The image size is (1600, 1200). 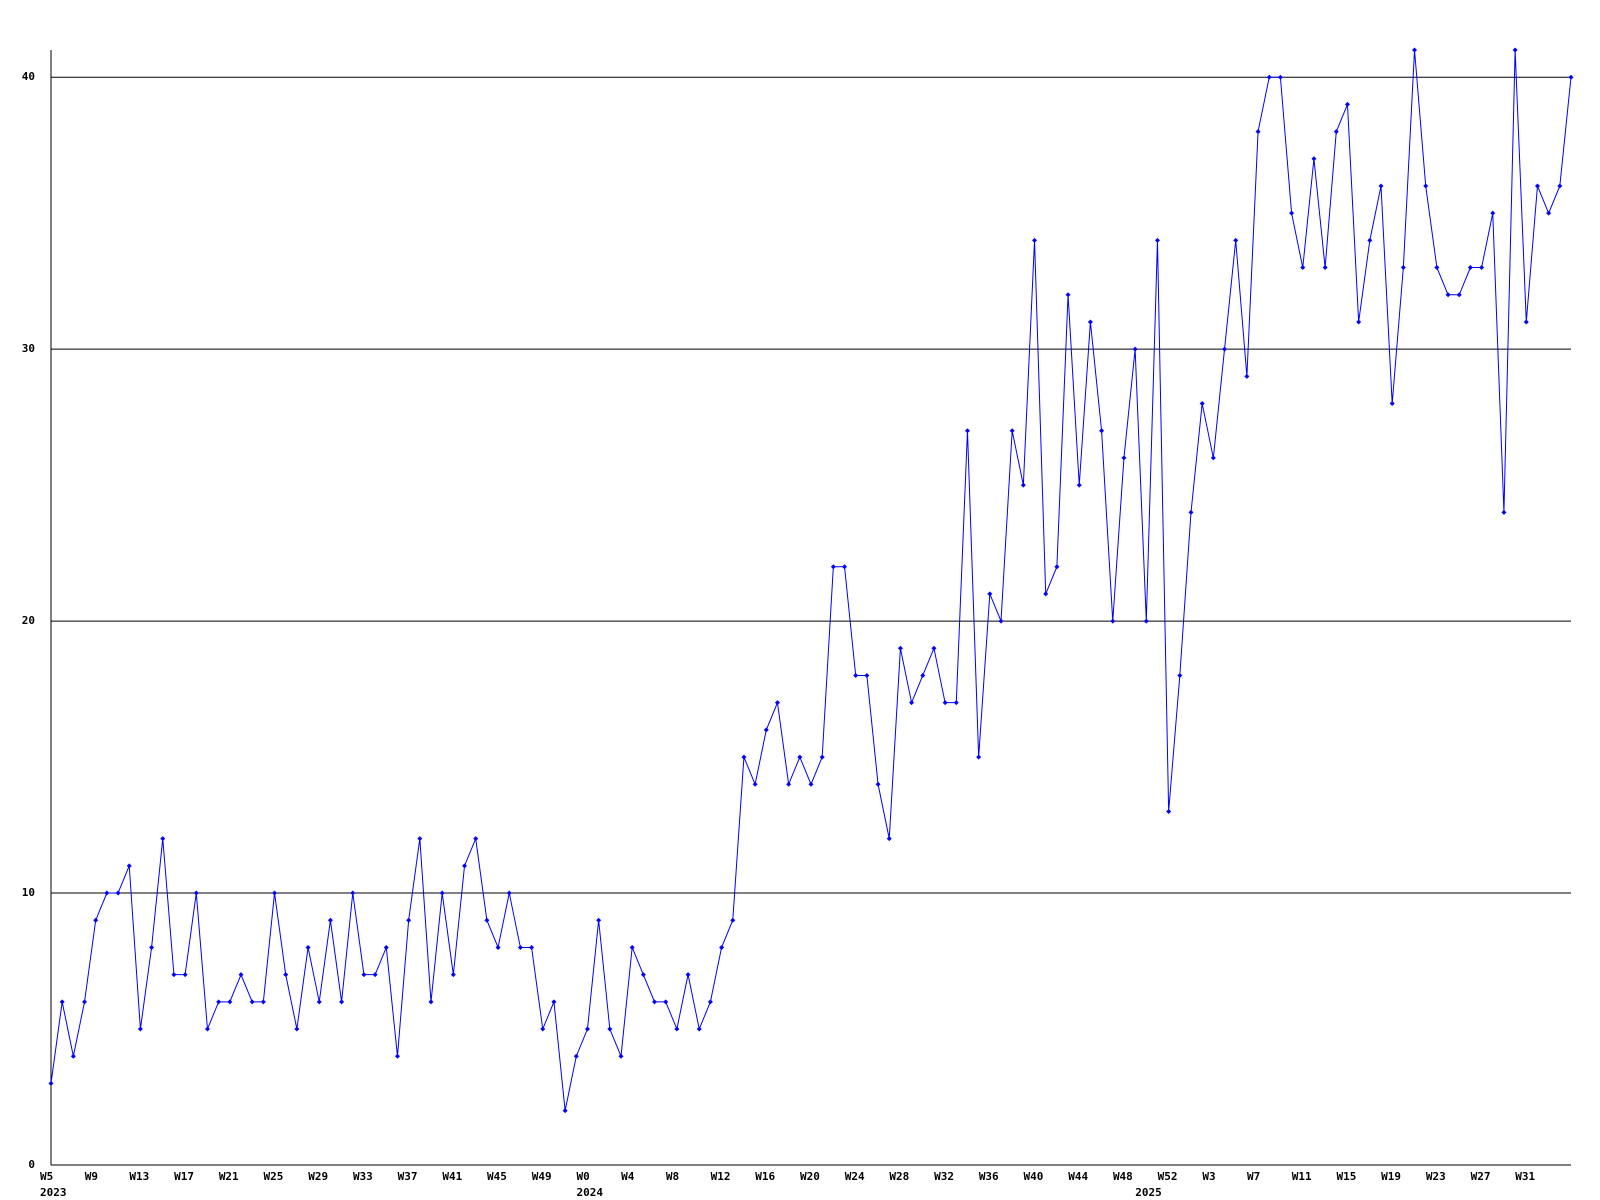 I want to click on x-tick-label: W44, so click(x=1078, y=1176).